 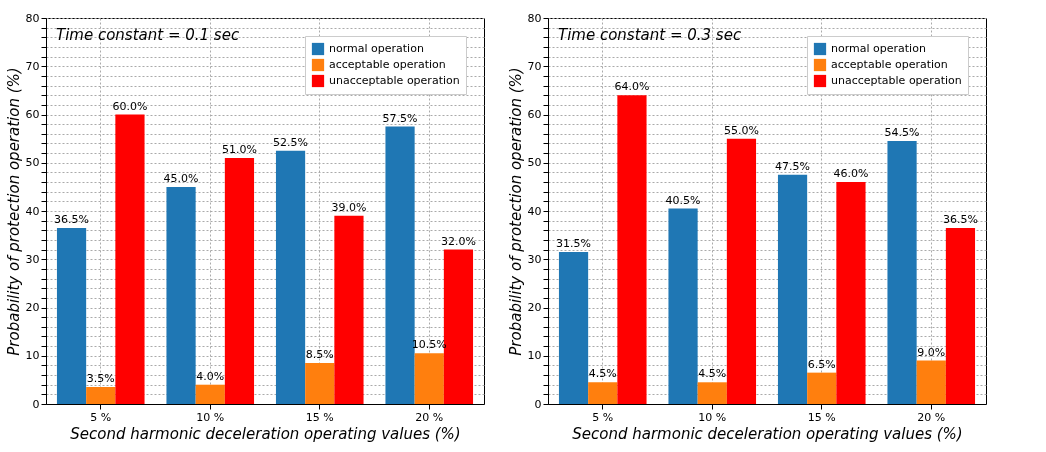 What do you see at coordinates (239, 149) in the screenshot?
I see `data-label: 51.0%` at bounding box center [239, 149].